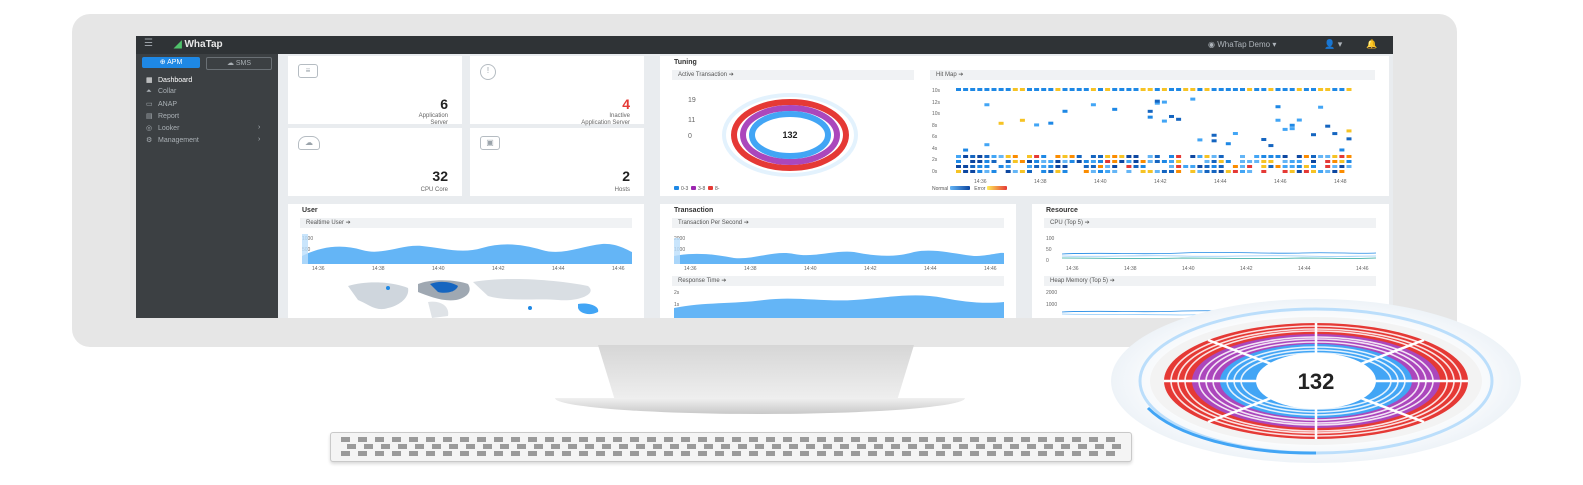 Image resolution: width=1583 pixels, height=485 pixels. Describe the element at coordinates (838, 223) in the screenshot. I see `tps-header: Transaction Per Second ➔` at that location.